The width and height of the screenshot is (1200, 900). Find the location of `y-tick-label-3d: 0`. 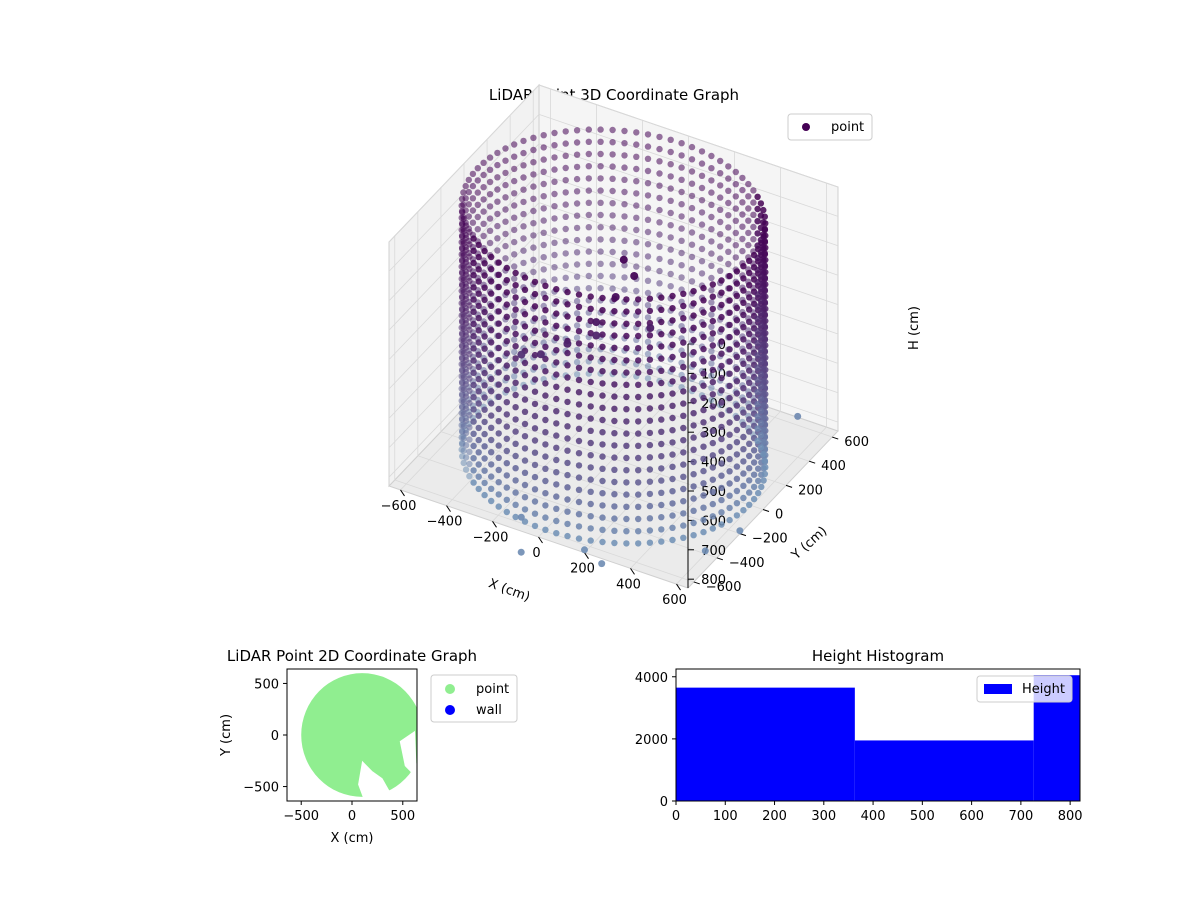

y-tick-label-3d: 0 is located at coordinates (779, 515).